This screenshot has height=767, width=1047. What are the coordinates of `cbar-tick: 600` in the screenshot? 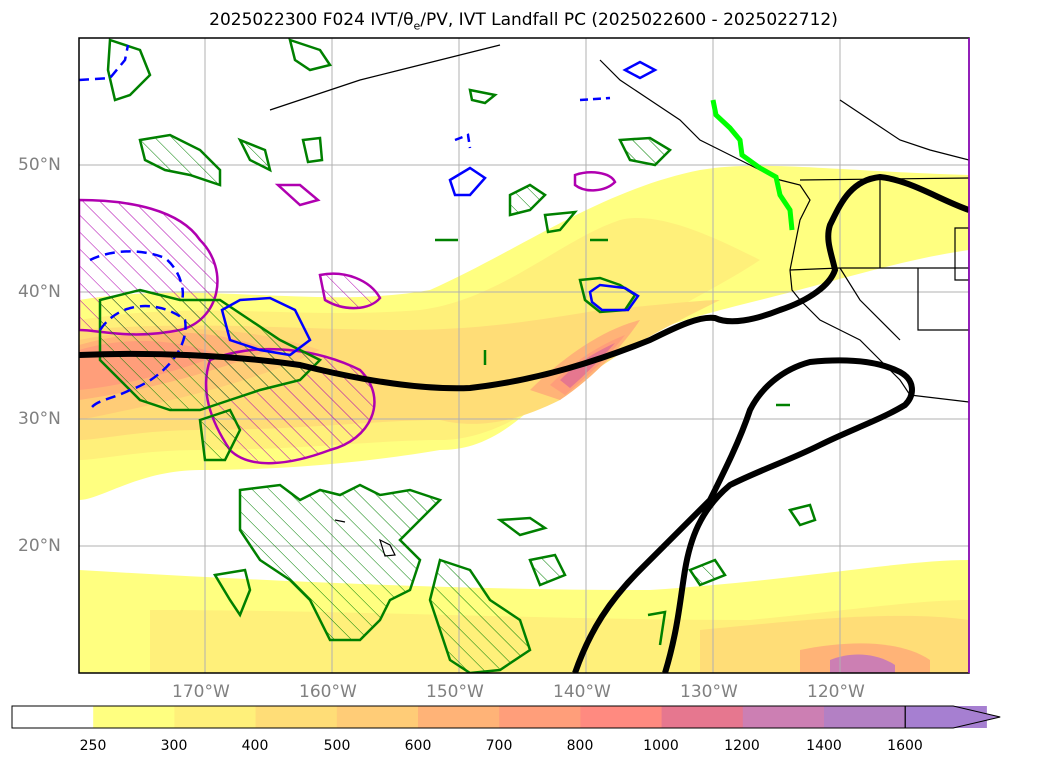 It's located at (418, 746).